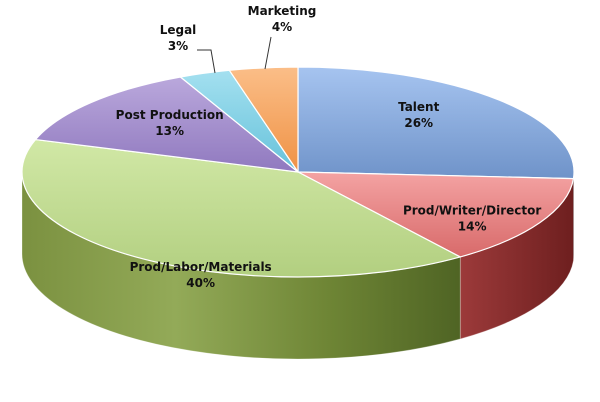 This screenshot has height=402, width=600. I want to click on slice-value-talent: 26%, so click(418, 123).